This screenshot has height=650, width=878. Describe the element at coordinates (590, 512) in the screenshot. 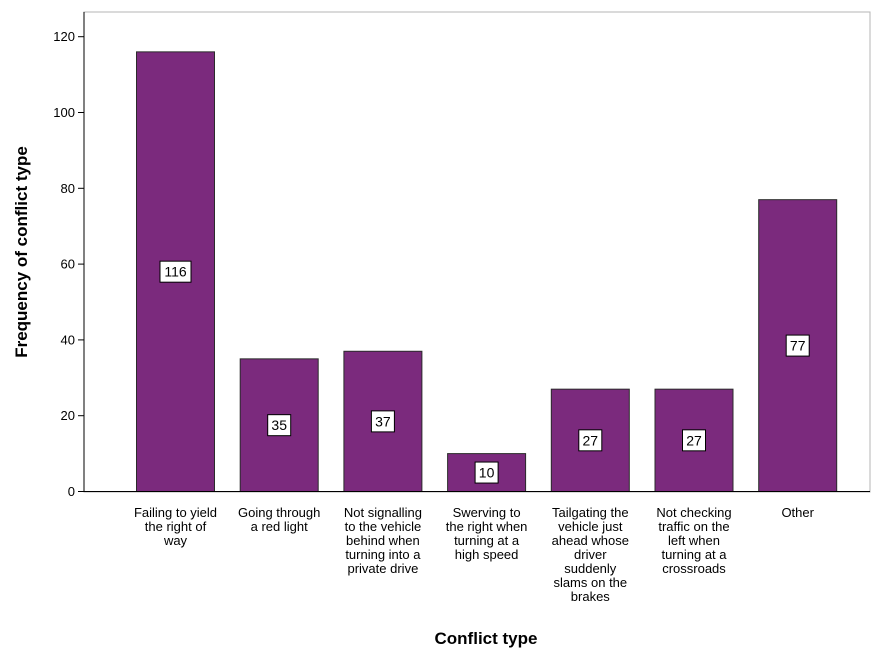

I see `x-category-label-line: Tailgating the` at that location.